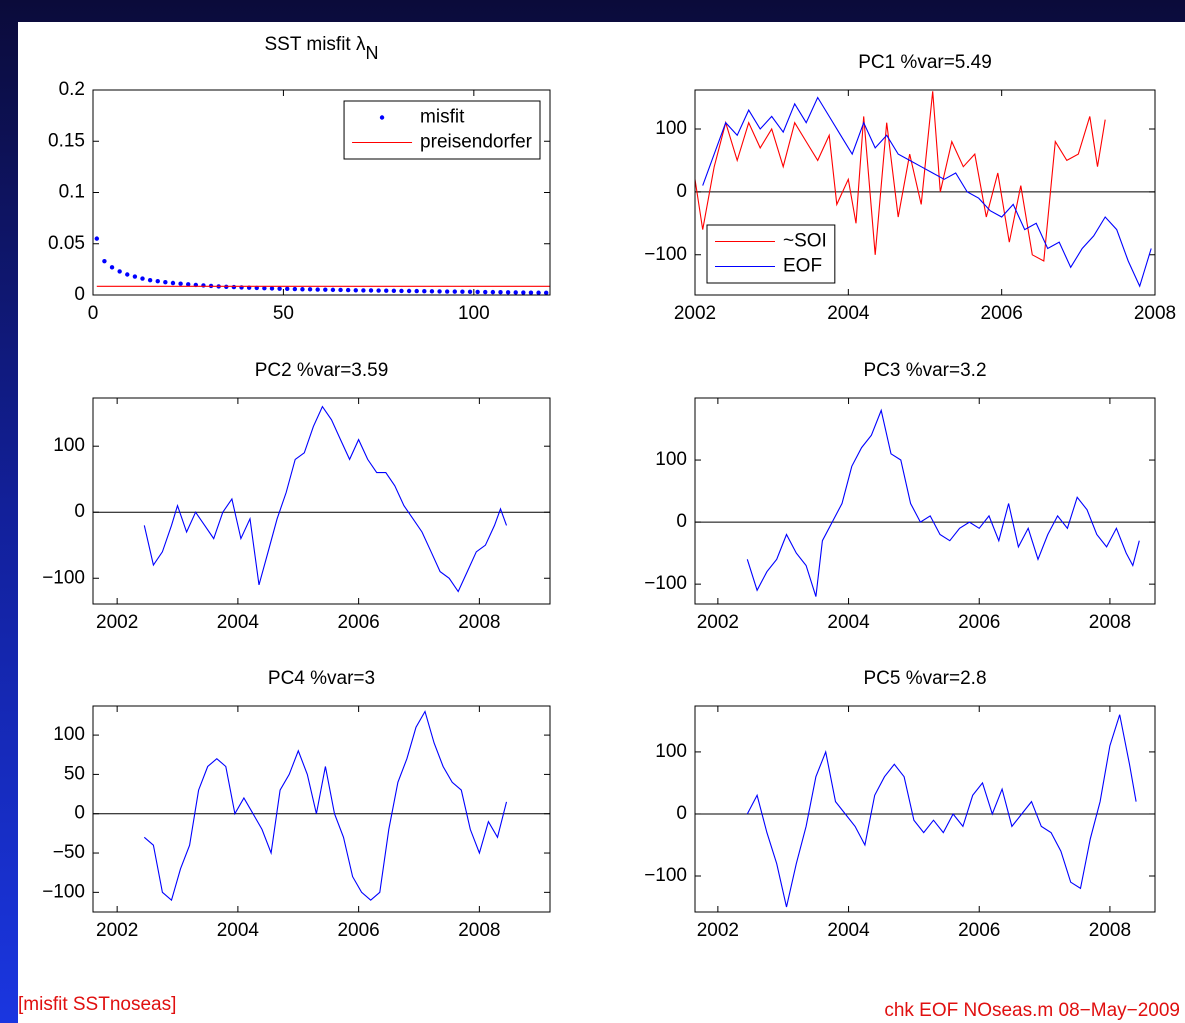 Image resolution: width=1185 pixels, height=1023 pixels. I want to click on title-text: PC4 %var=3, so click(321, 678).